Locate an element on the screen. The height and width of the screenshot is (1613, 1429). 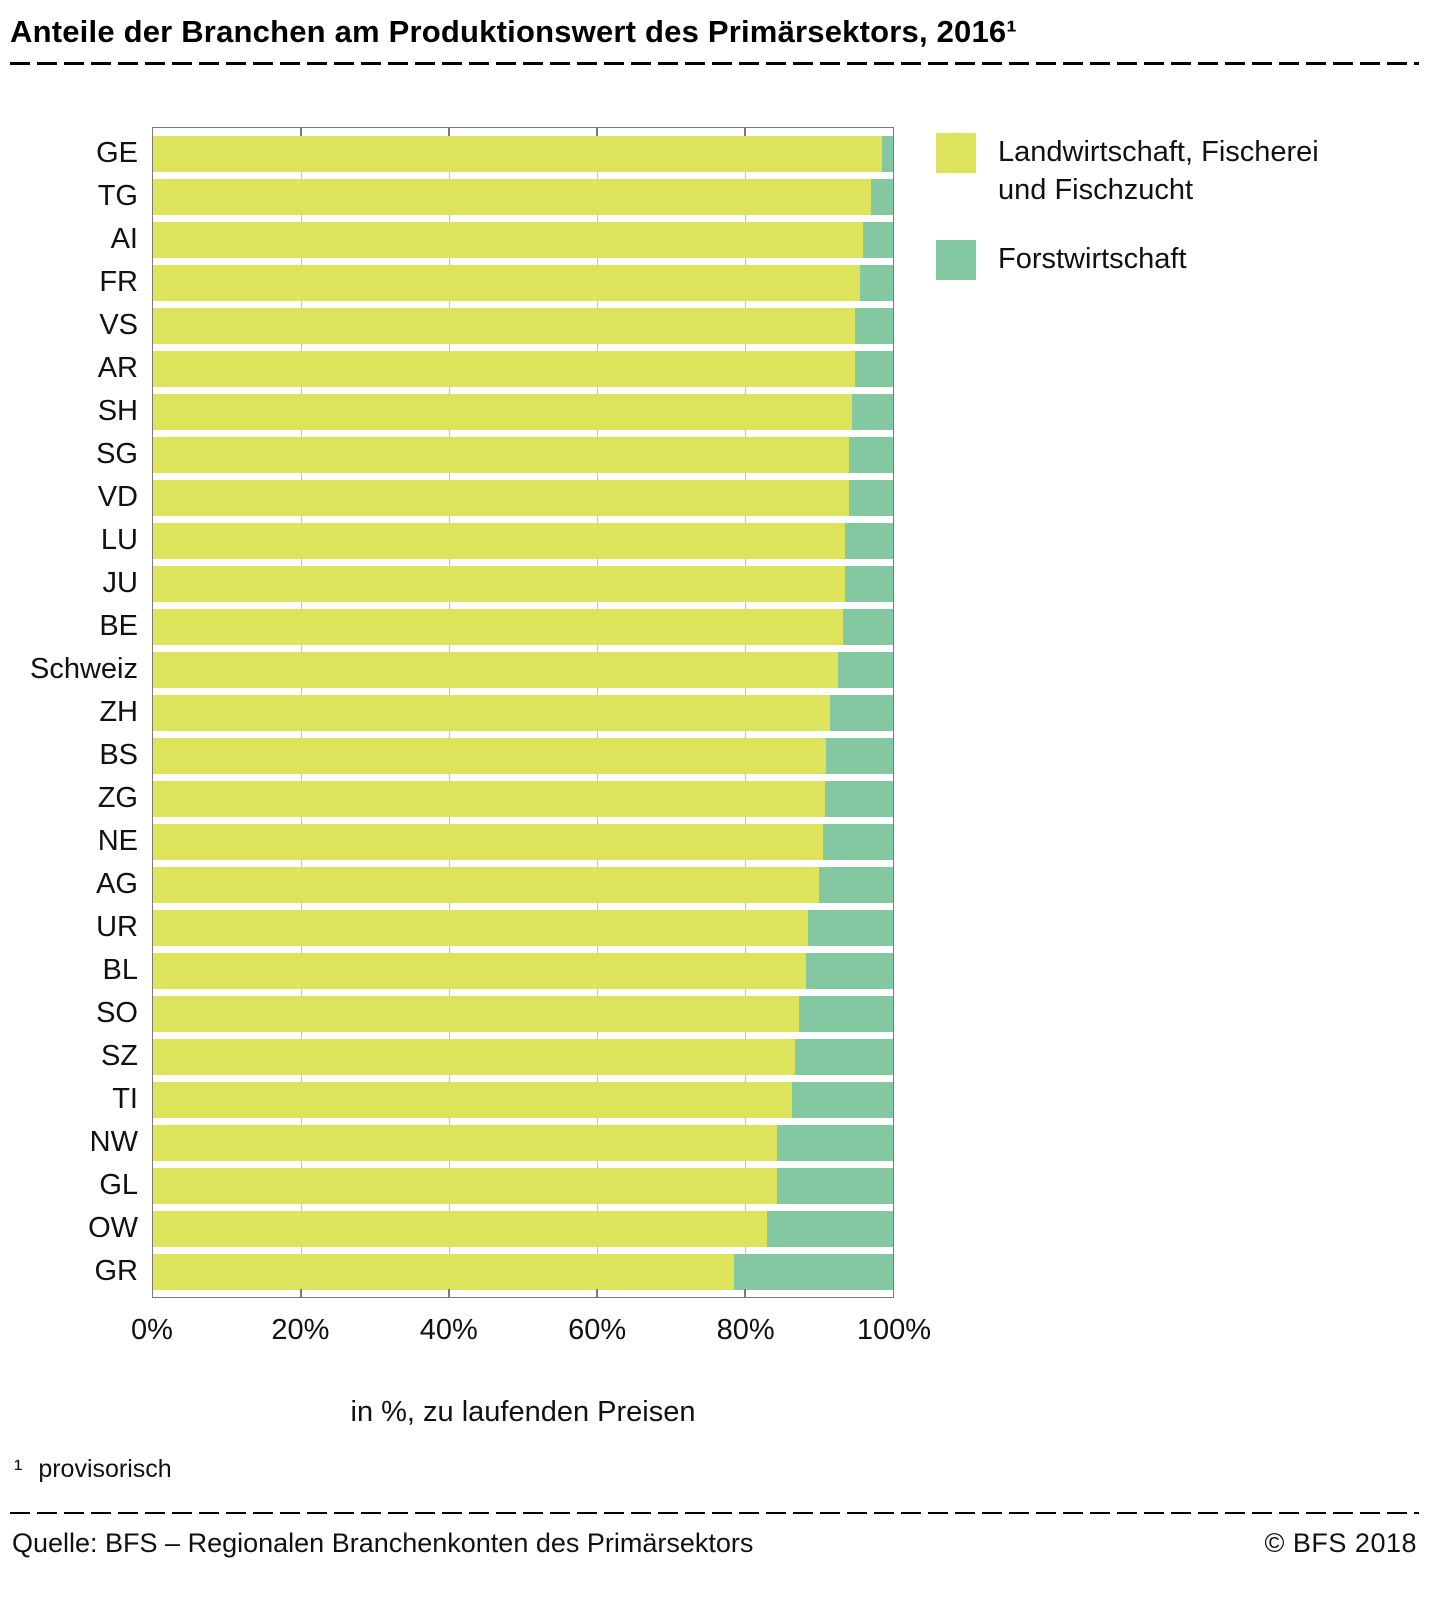
stacked-bar-so is located at coordinates (523, 1013).